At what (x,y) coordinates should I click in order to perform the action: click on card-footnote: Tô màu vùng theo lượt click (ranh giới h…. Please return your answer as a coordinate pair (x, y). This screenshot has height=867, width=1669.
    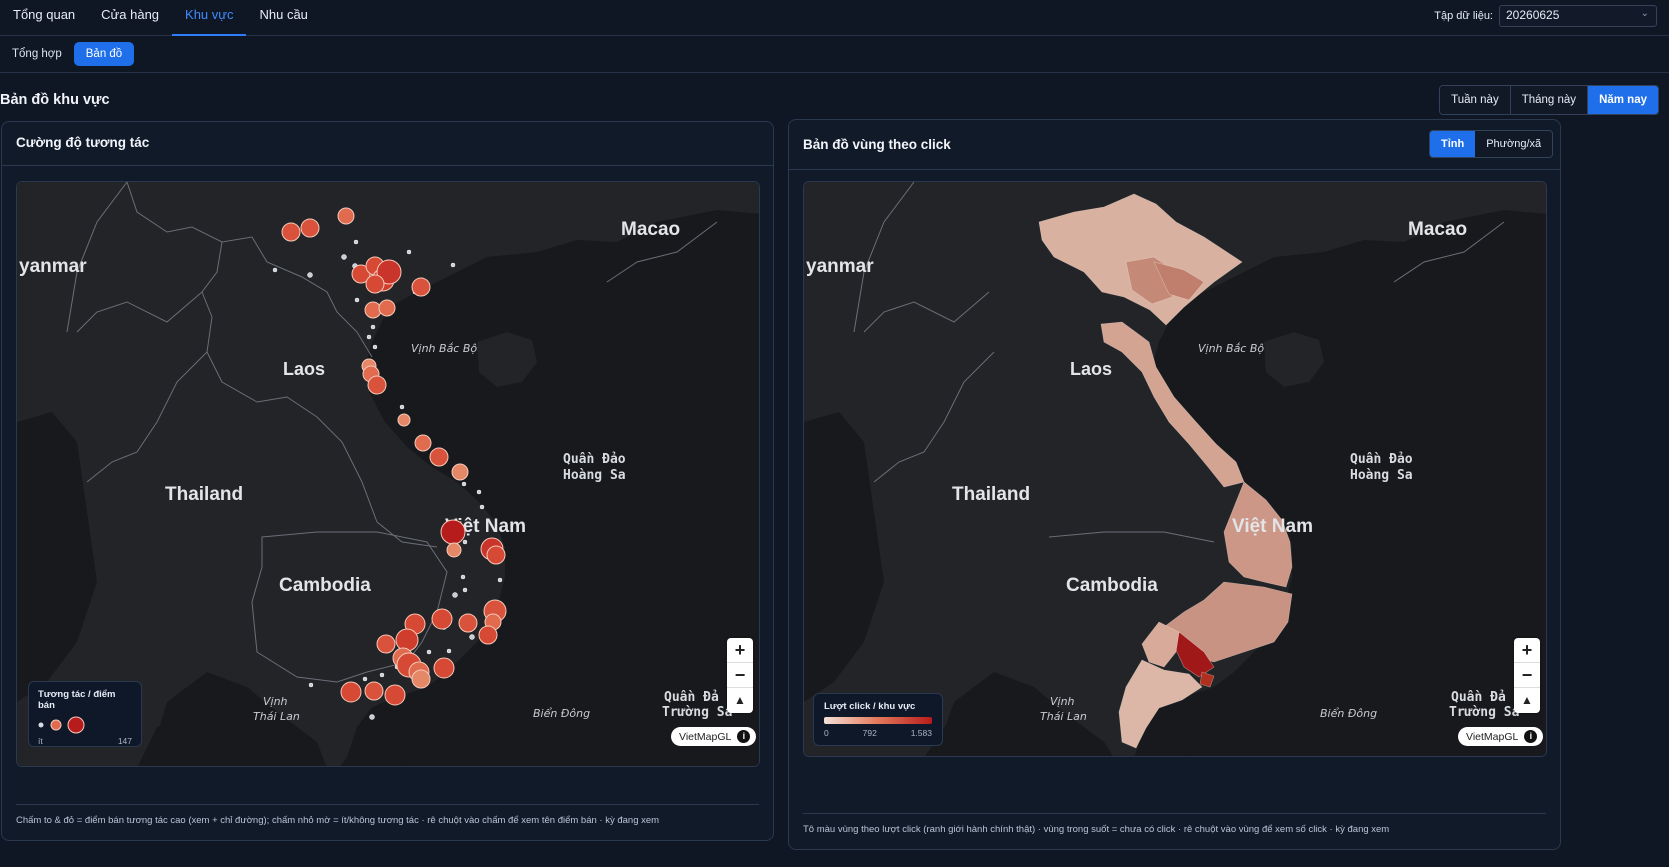
    Looking at the image, I should click on (1174, 831).